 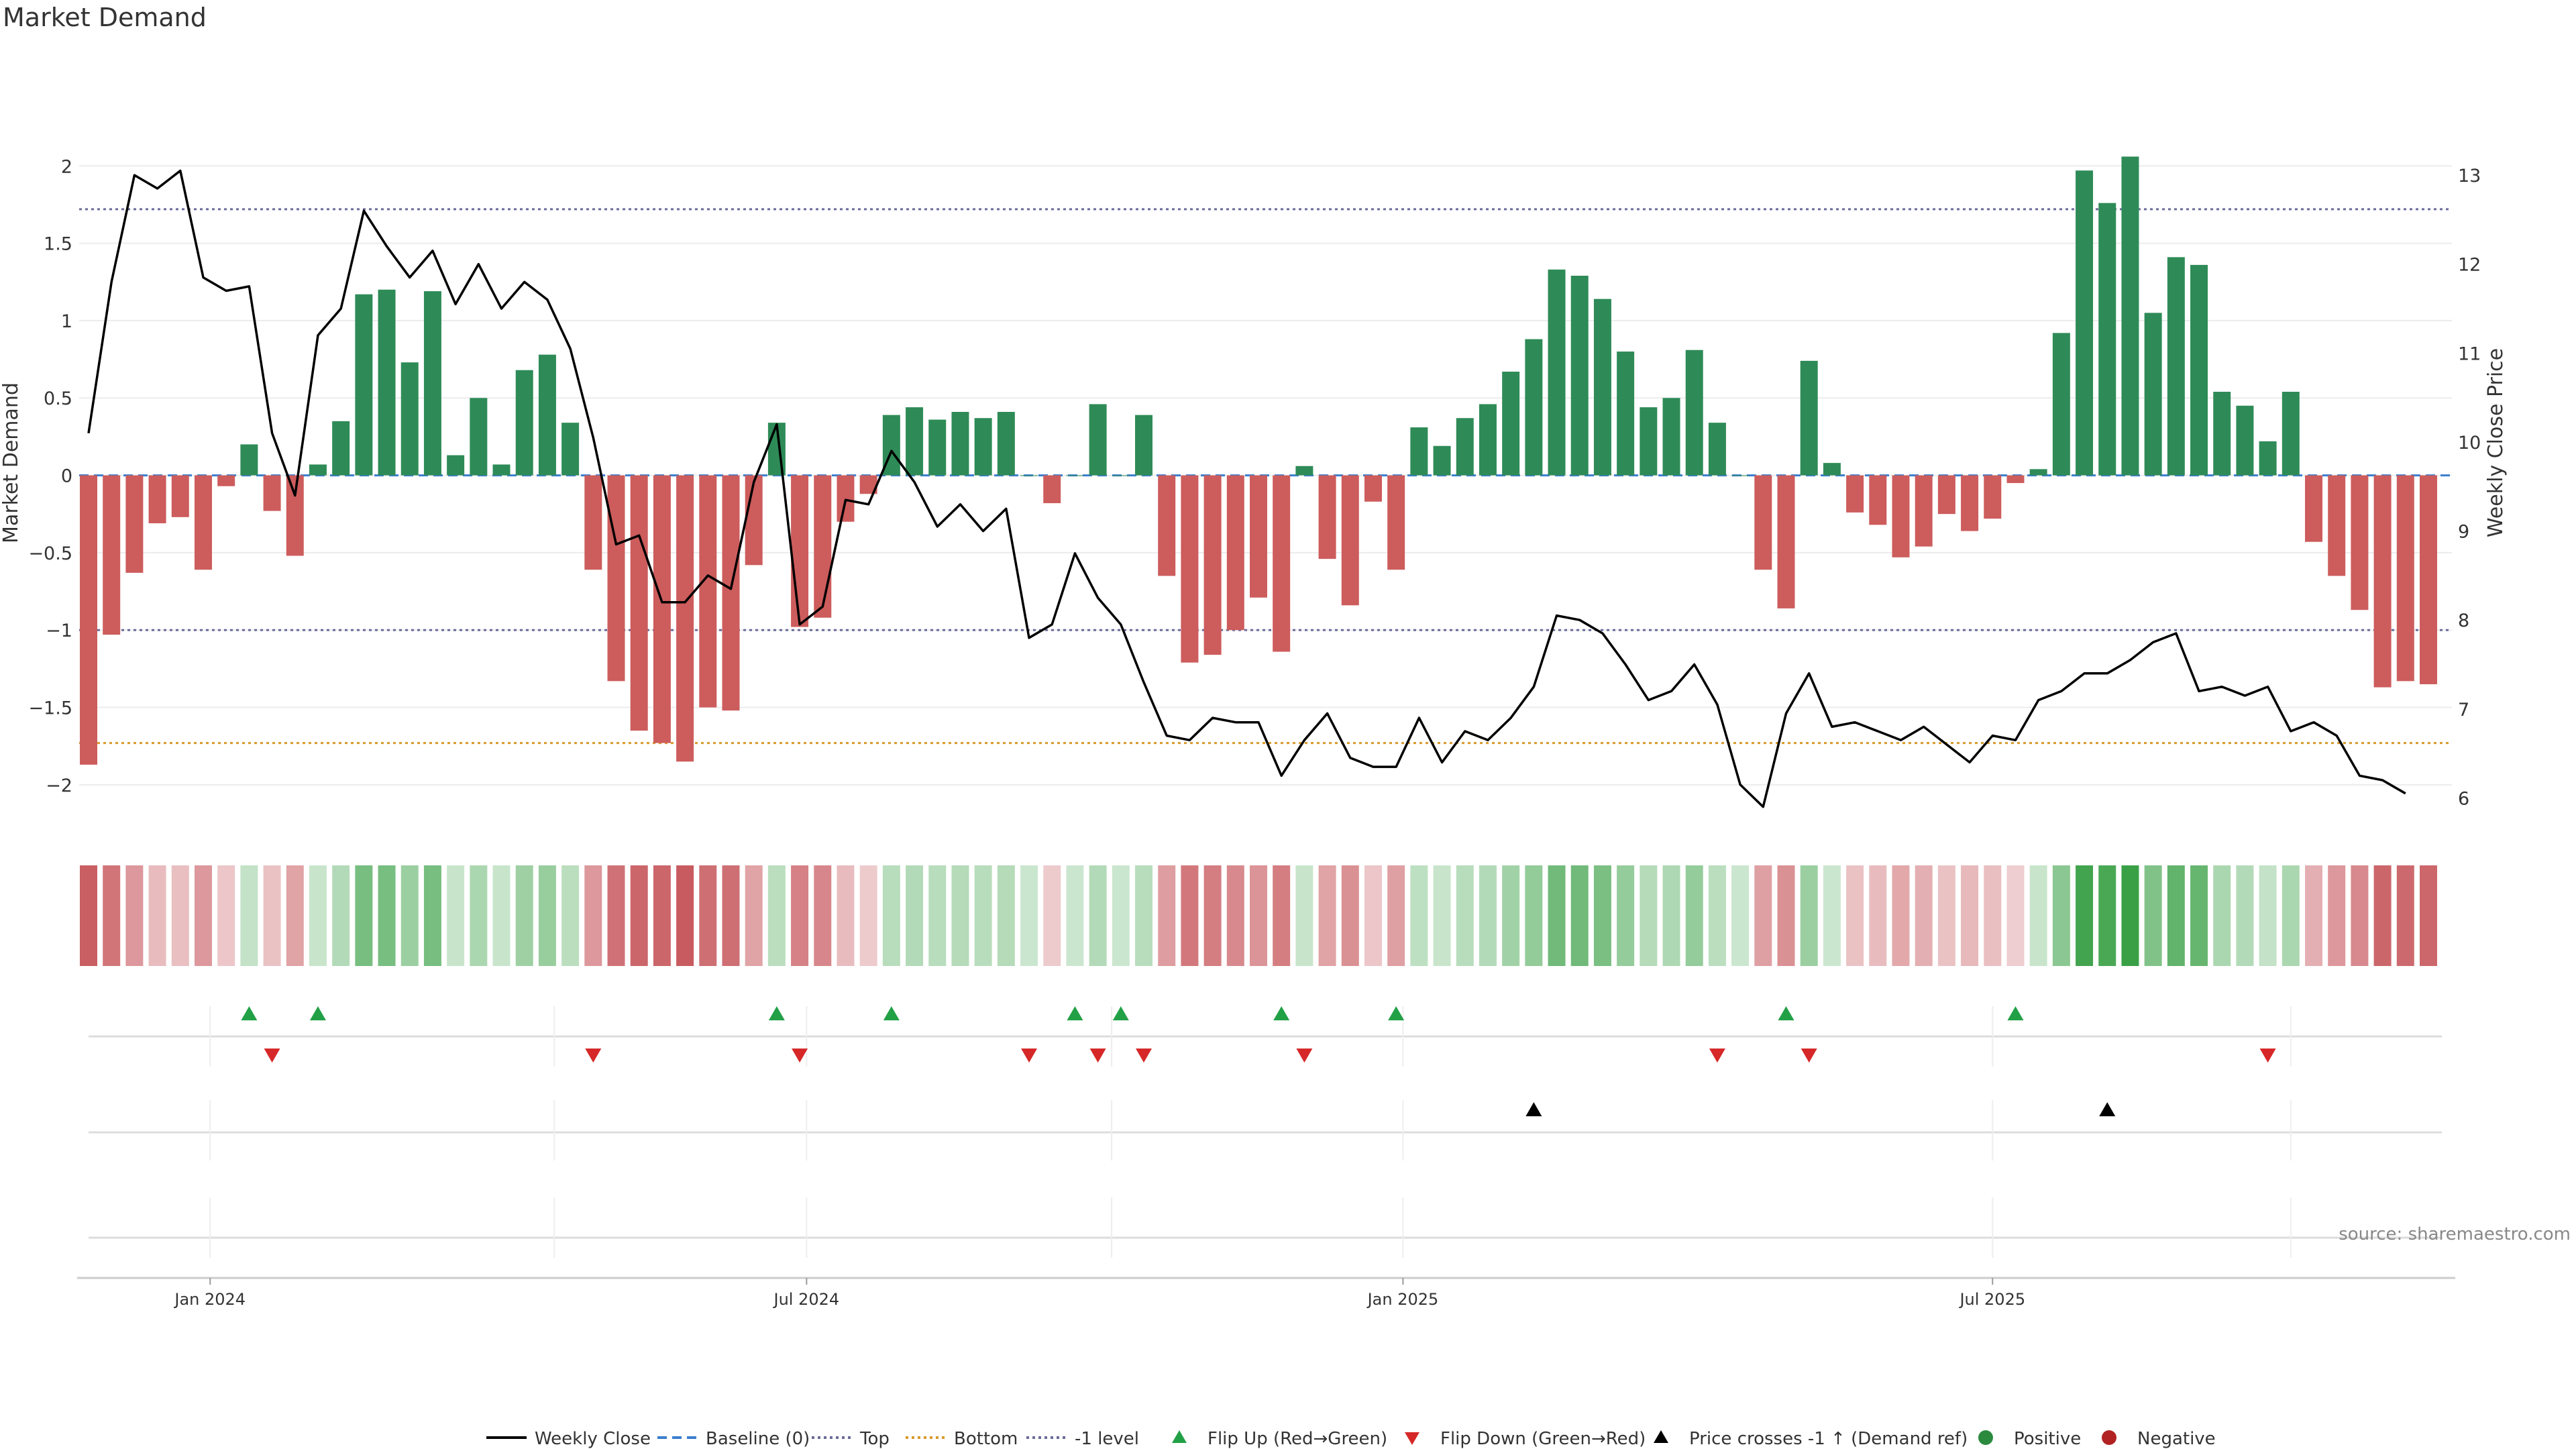 What do you see at coordinates (593, 1439) in the screenshot?
I see `legend-label: Weekly Close` at bounding box center [593, 1439].